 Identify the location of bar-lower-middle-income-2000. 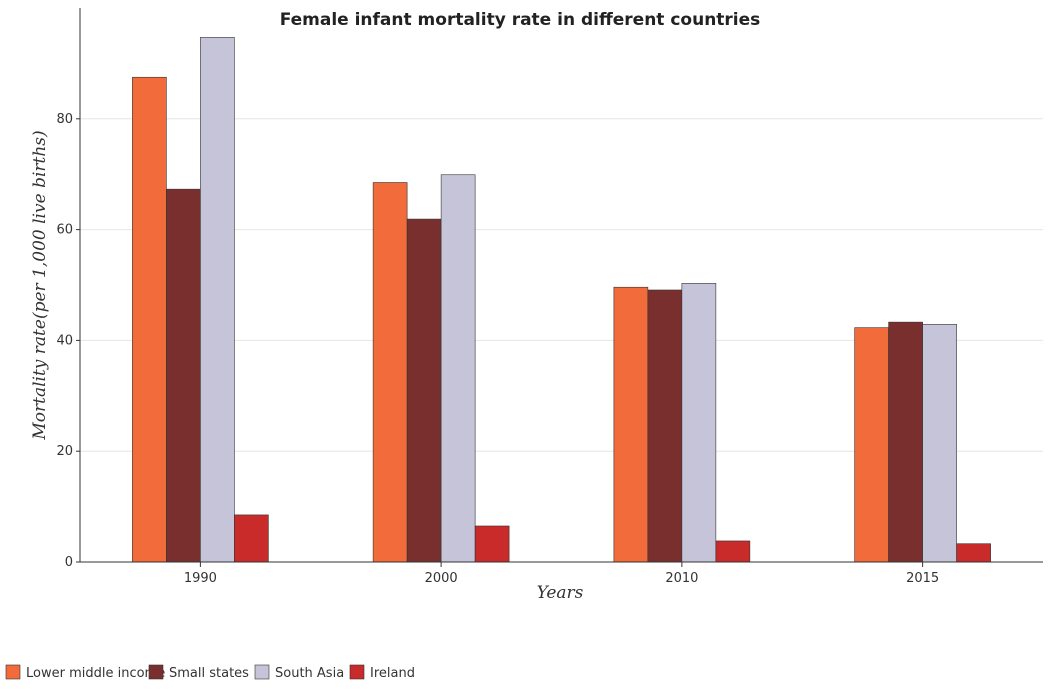
(390, 372).